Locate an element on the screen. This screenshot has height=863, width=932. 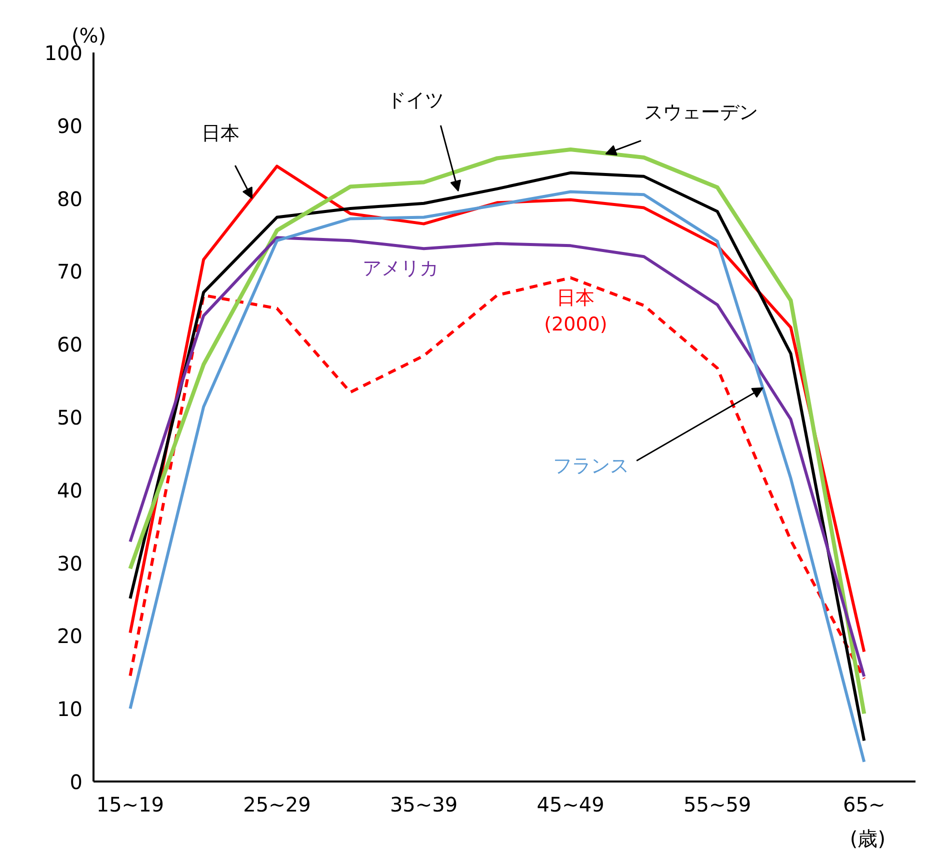
series-label: アメリカ is located at coordinates (400, 268).